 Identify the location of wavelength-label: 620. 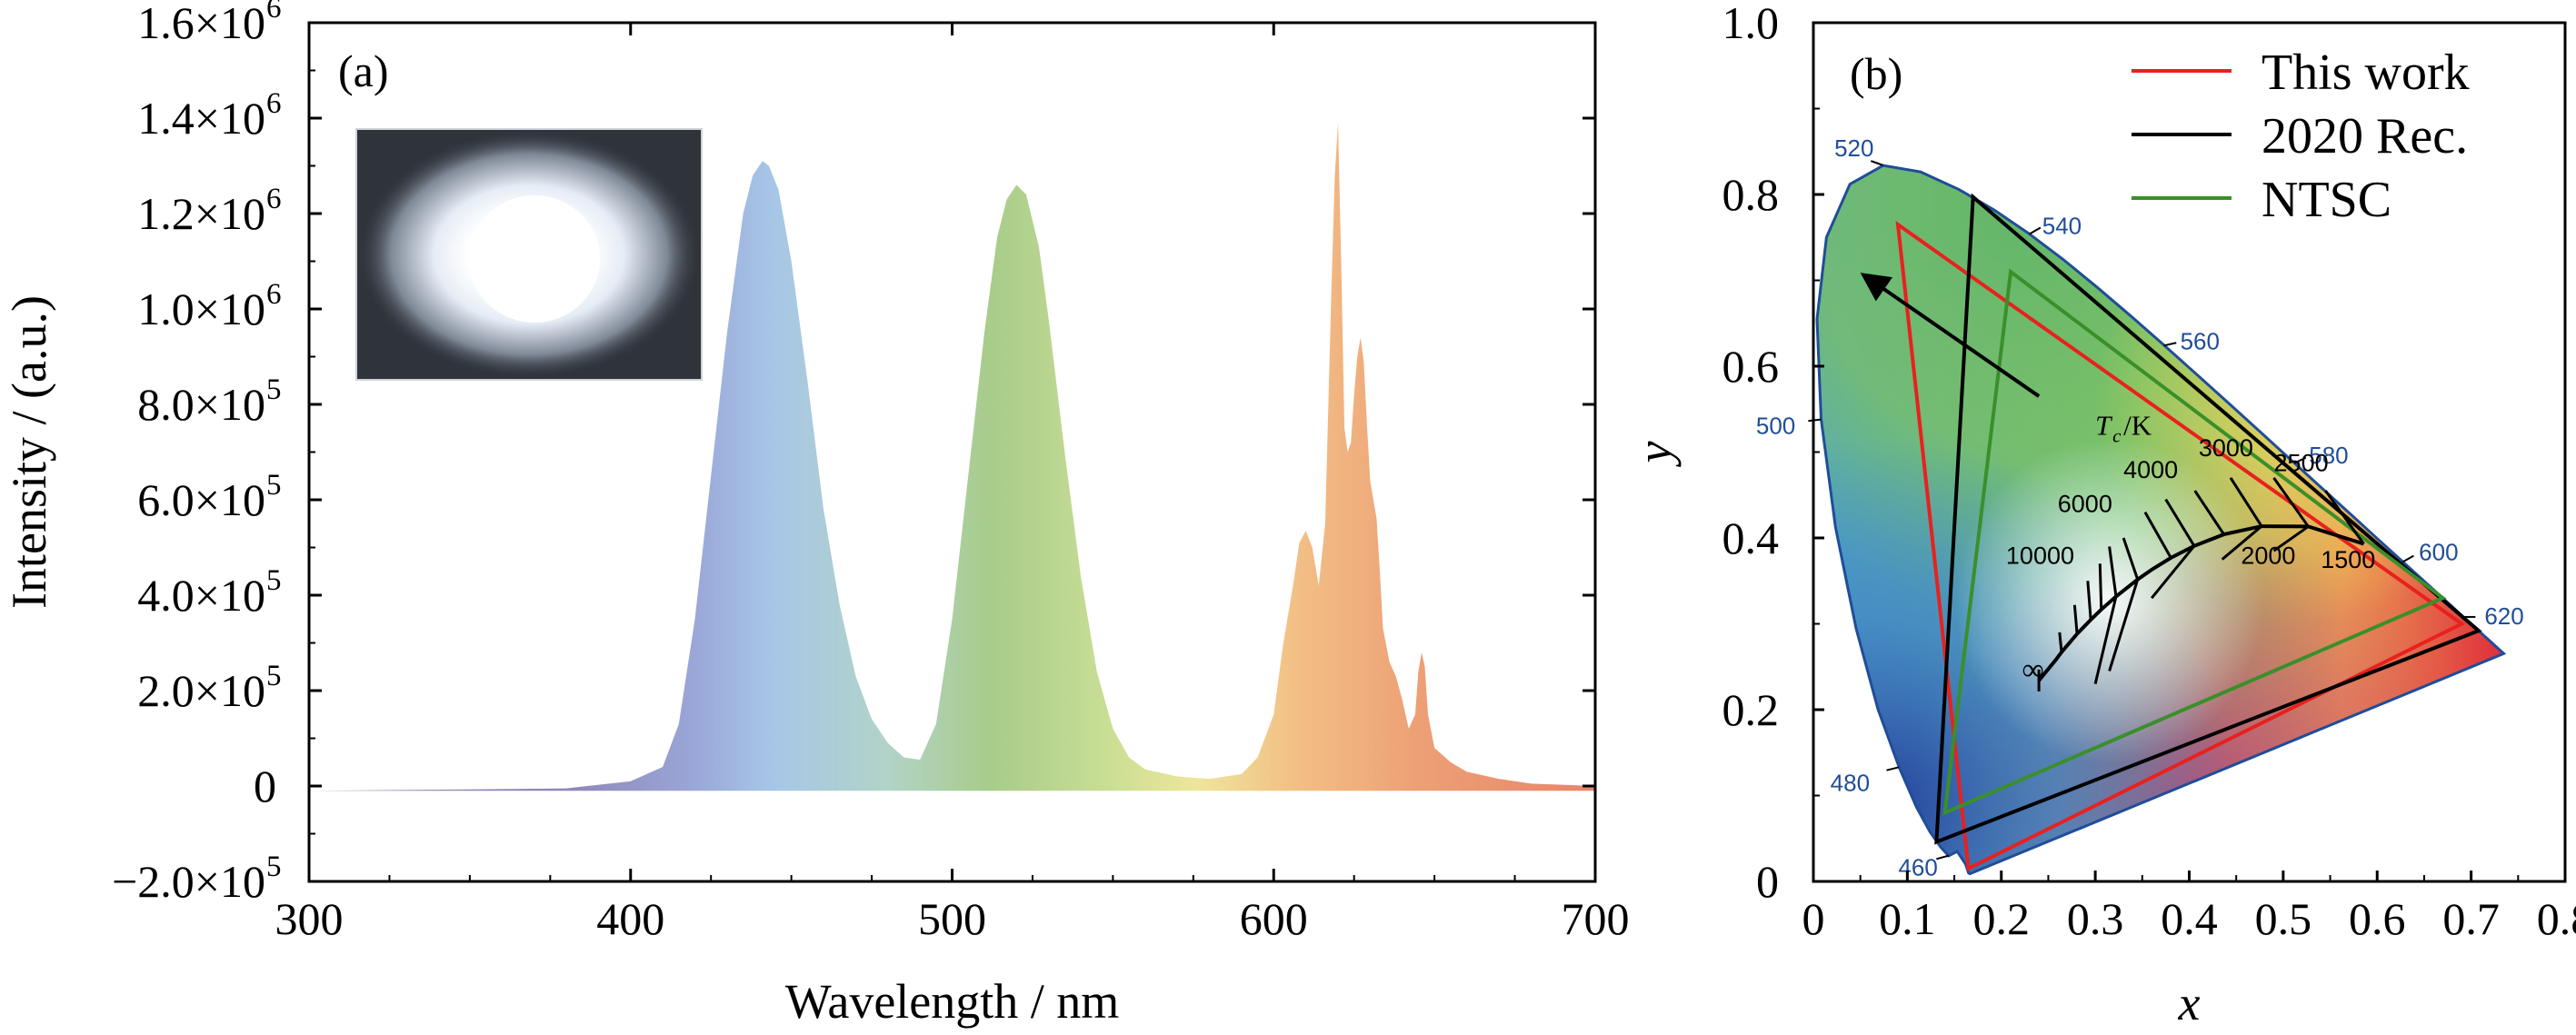
(2503, 616).